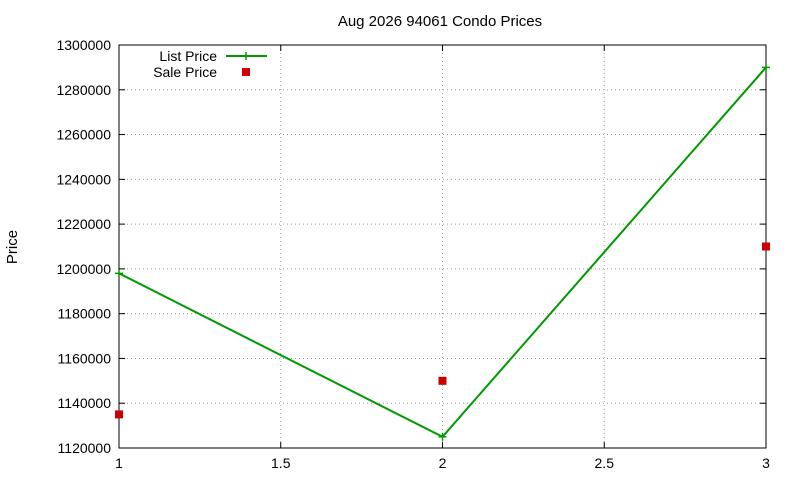 The image size is (800, 485). Describe the element at coordinates (83, 90) in the screenshot. I see `y-tick-label: 1280000` at that location.